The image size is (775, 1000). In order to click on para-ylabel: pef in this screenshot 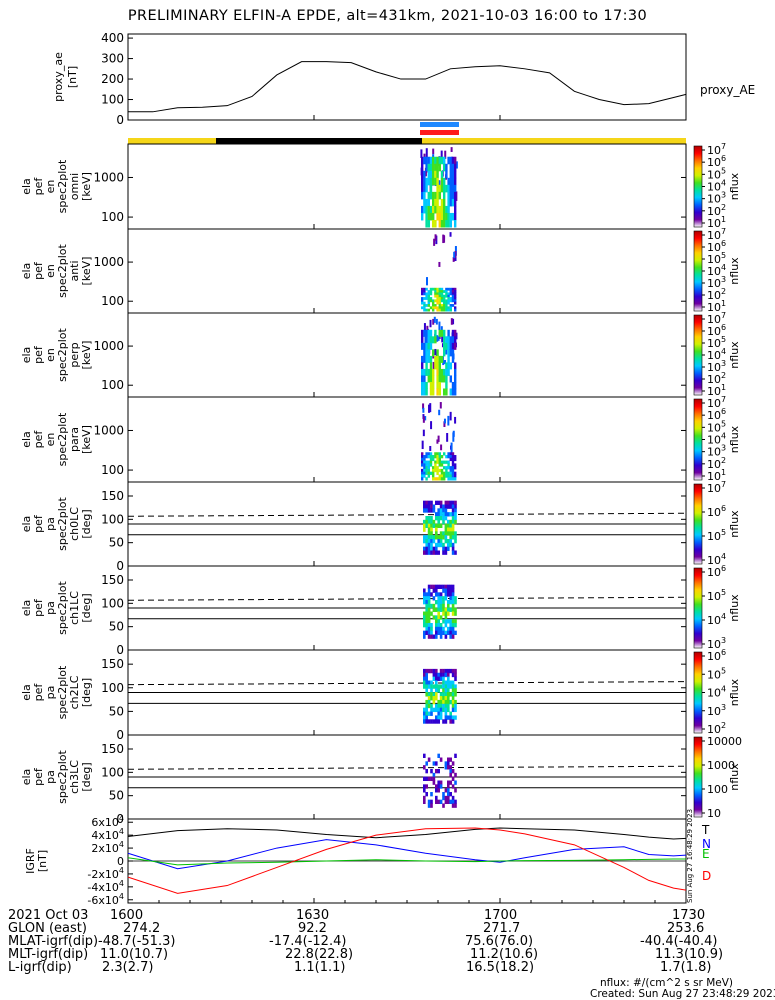, I will do `click(38, 439)`.